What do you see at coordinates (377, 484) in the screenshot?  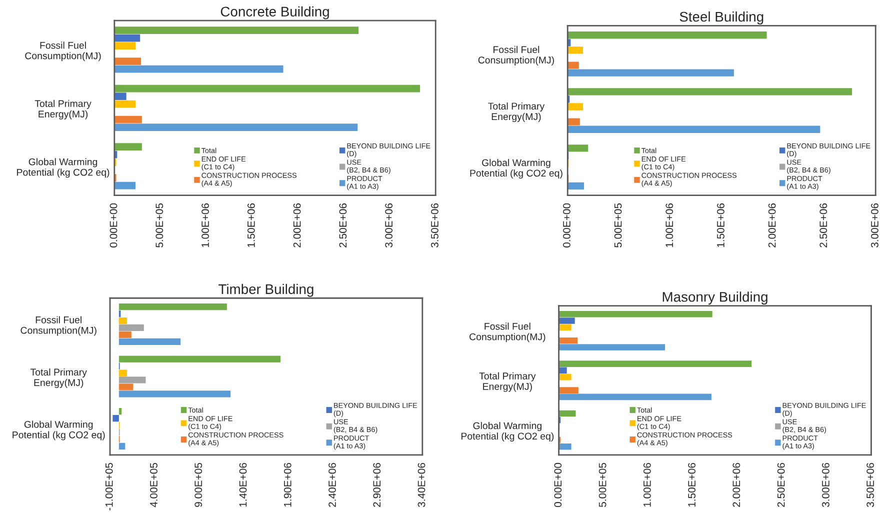 I see `x-tick-label: 2.90E+06` at bounding box center [377, 484].